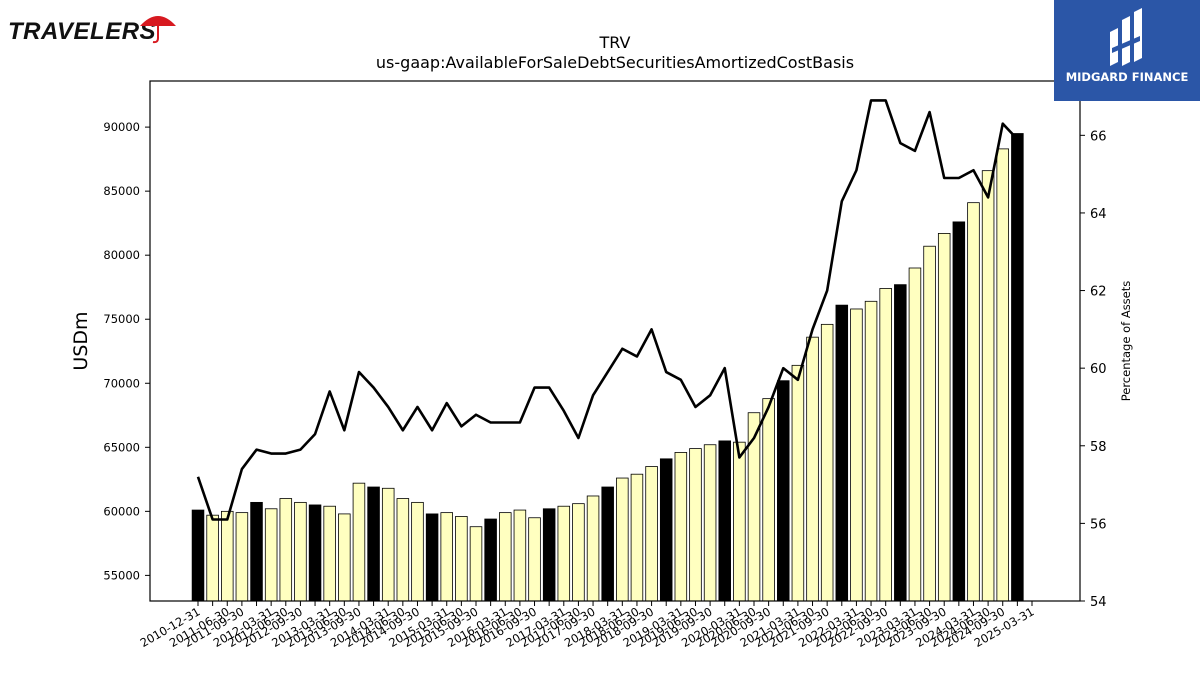  Describe the element at coordinates (1098, 447) in the screenshot. I see `y2-tick-label: 58` at that location.